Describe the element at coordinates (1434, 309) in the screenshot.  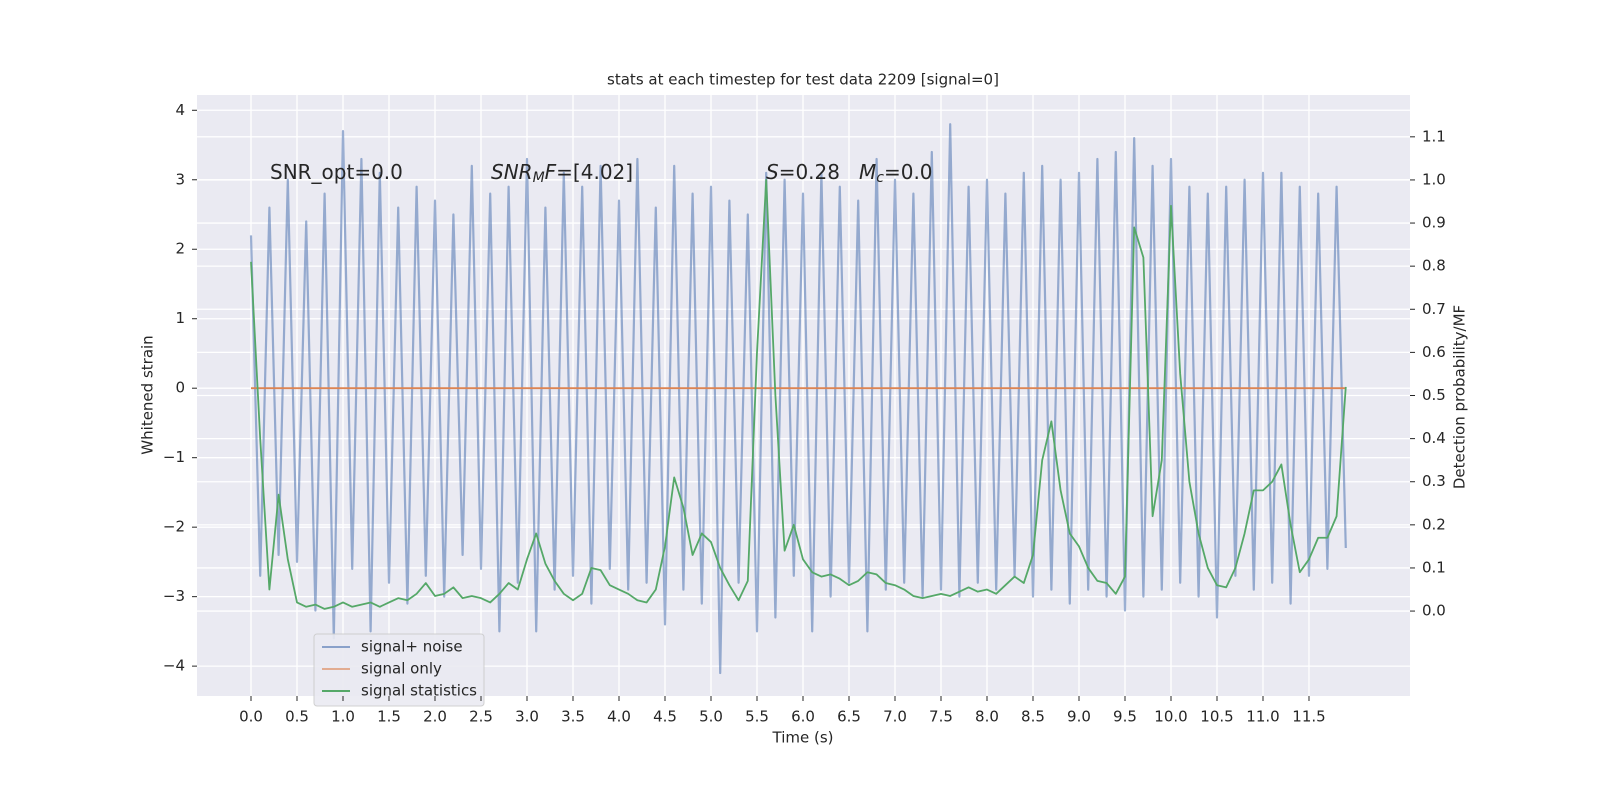
I see `y2-tick-label: 0.7` at that location.